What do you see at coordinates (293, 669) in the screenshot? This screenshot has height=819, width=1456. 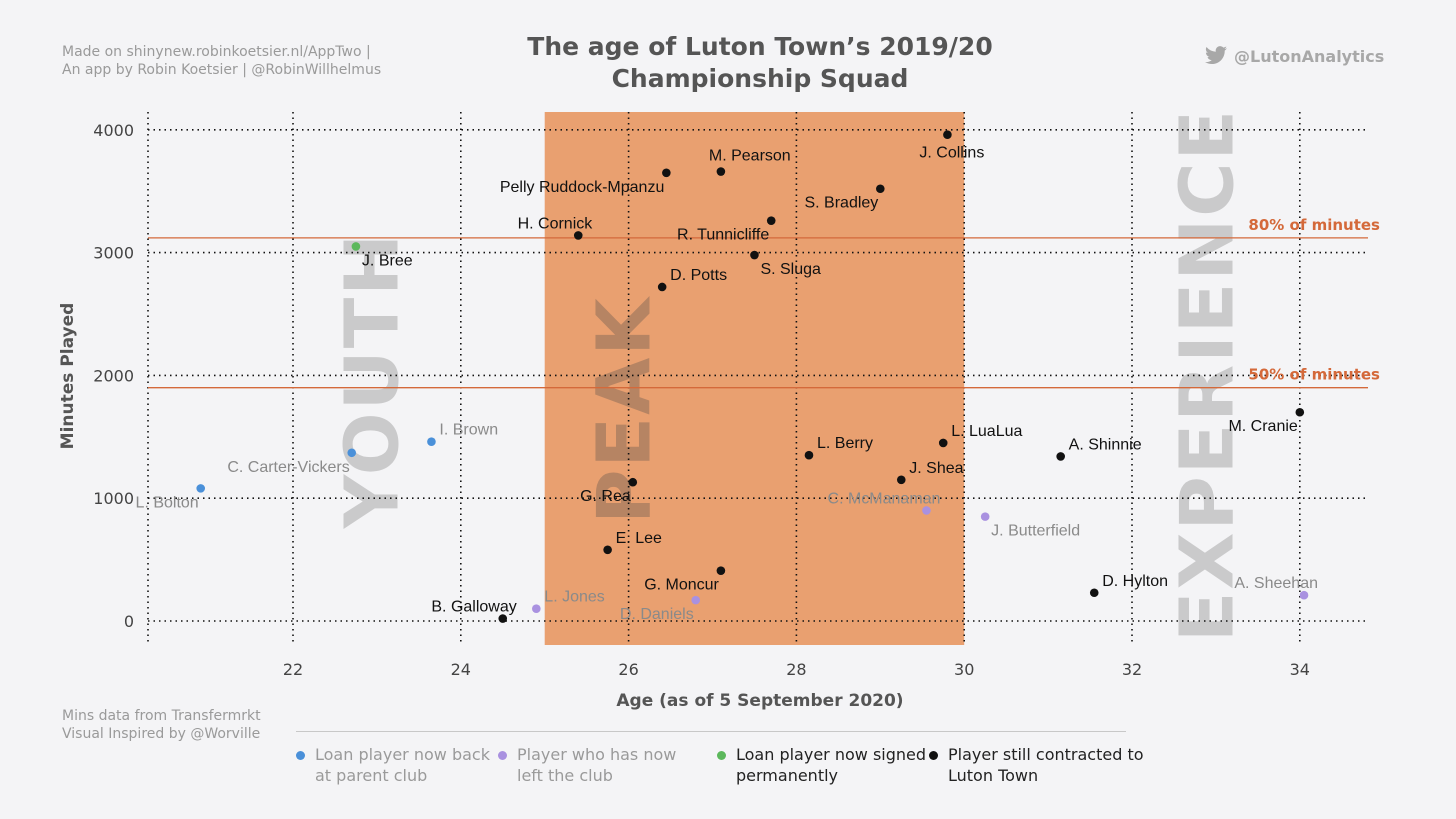 I see `x-tick-label: 22` at bounding box center [293, 669].